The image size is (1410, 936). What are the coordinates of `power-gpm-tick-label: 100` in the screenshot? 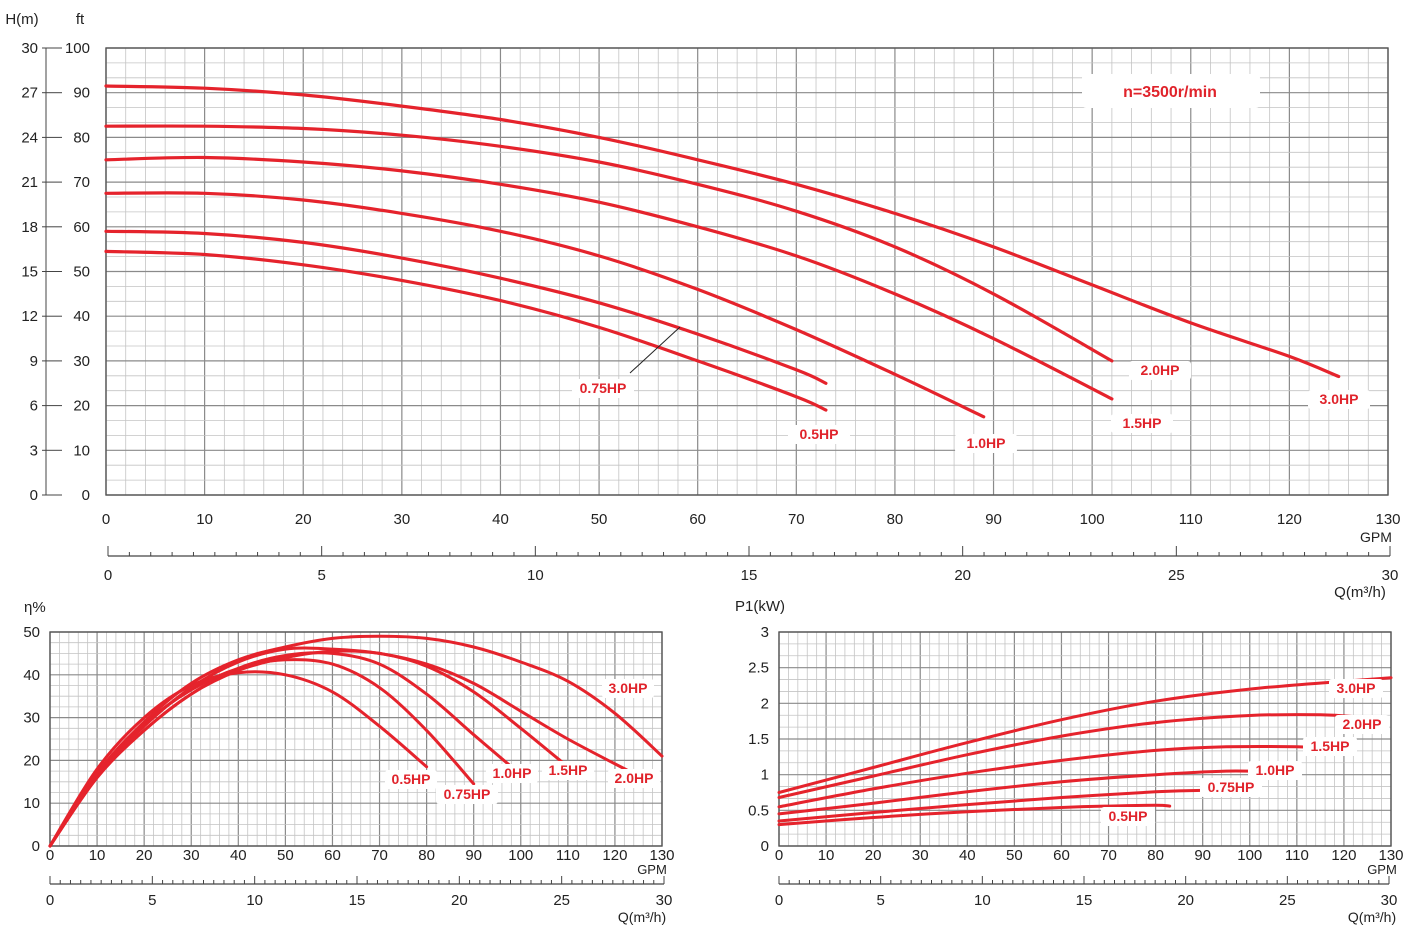 It's located at (1249, 855).